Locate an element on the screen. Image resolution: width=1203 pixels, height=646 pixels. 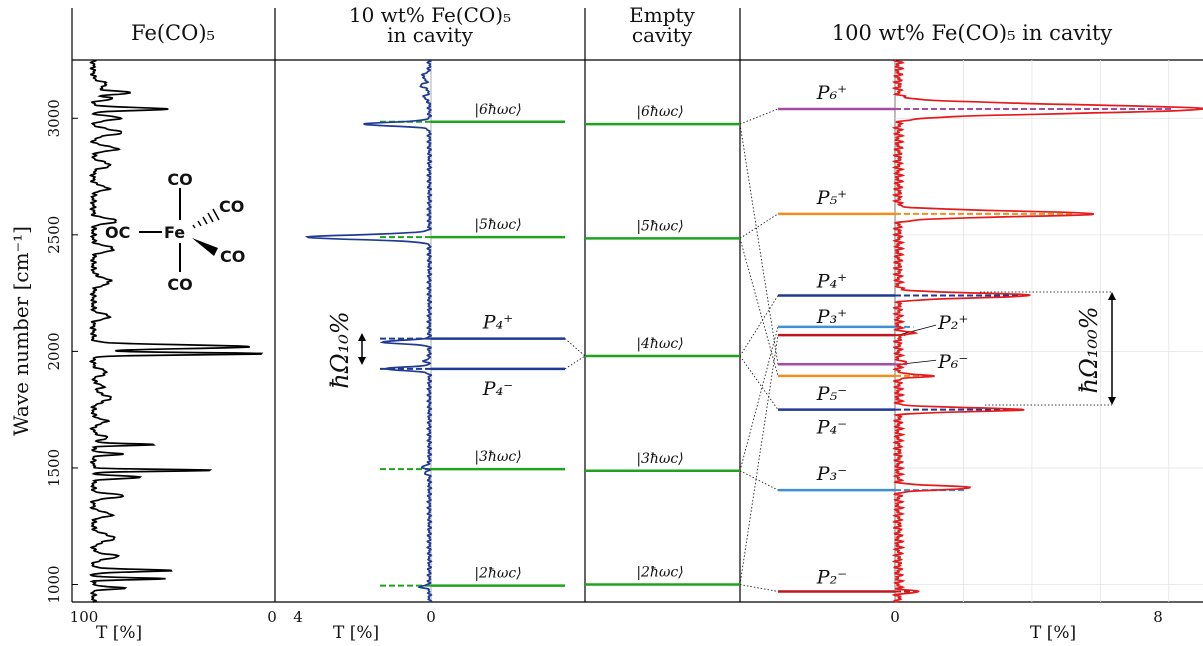
y-tick-label: 2500 is located at coordinates (54, 235).